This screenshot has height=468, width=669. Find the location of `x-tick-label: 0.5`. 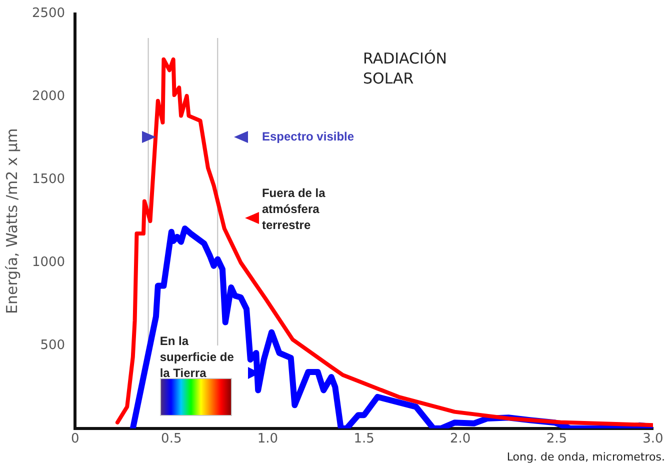

x-tick-label: 0.5 is located at coordinates (171, 439).